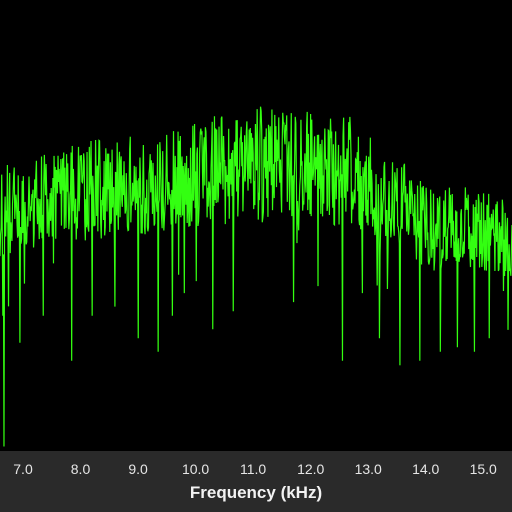 This screenshot has height=512, width=512. What do you see at coordinates (138, 469) in the screenshot?
I see `x-tick-label: 9.0` at bounding box center [138, 469].